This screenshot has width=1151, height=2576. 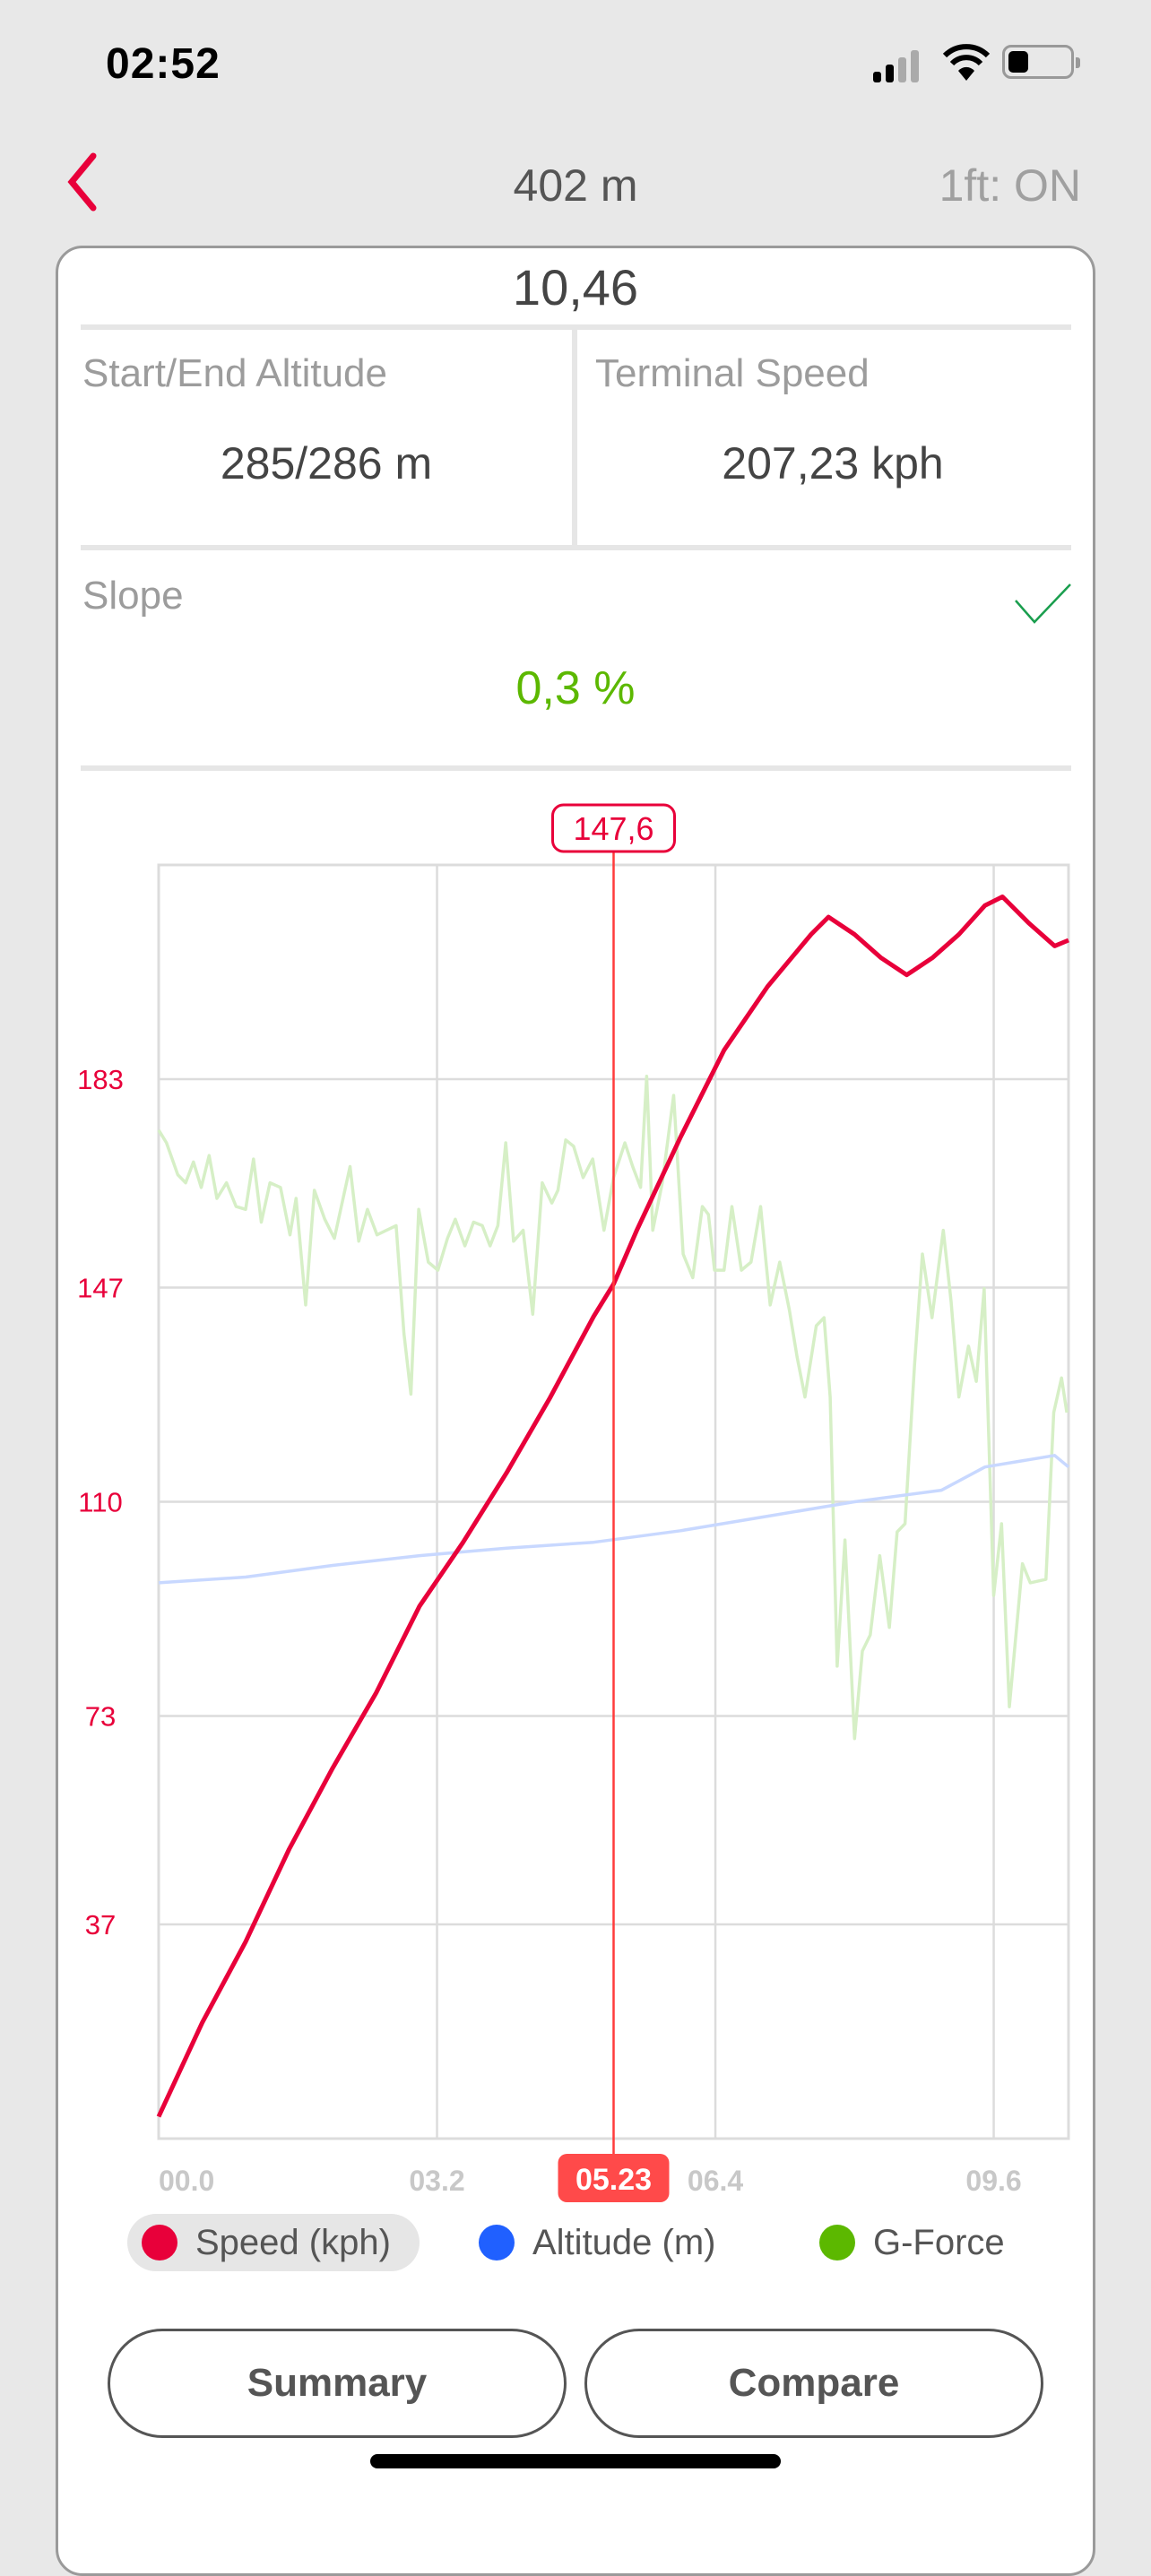 What do you see at coordinates (624, 2242) in the screenshot?
I see `legend-label: Altitude (m)` at bounding box center [624, 2242].